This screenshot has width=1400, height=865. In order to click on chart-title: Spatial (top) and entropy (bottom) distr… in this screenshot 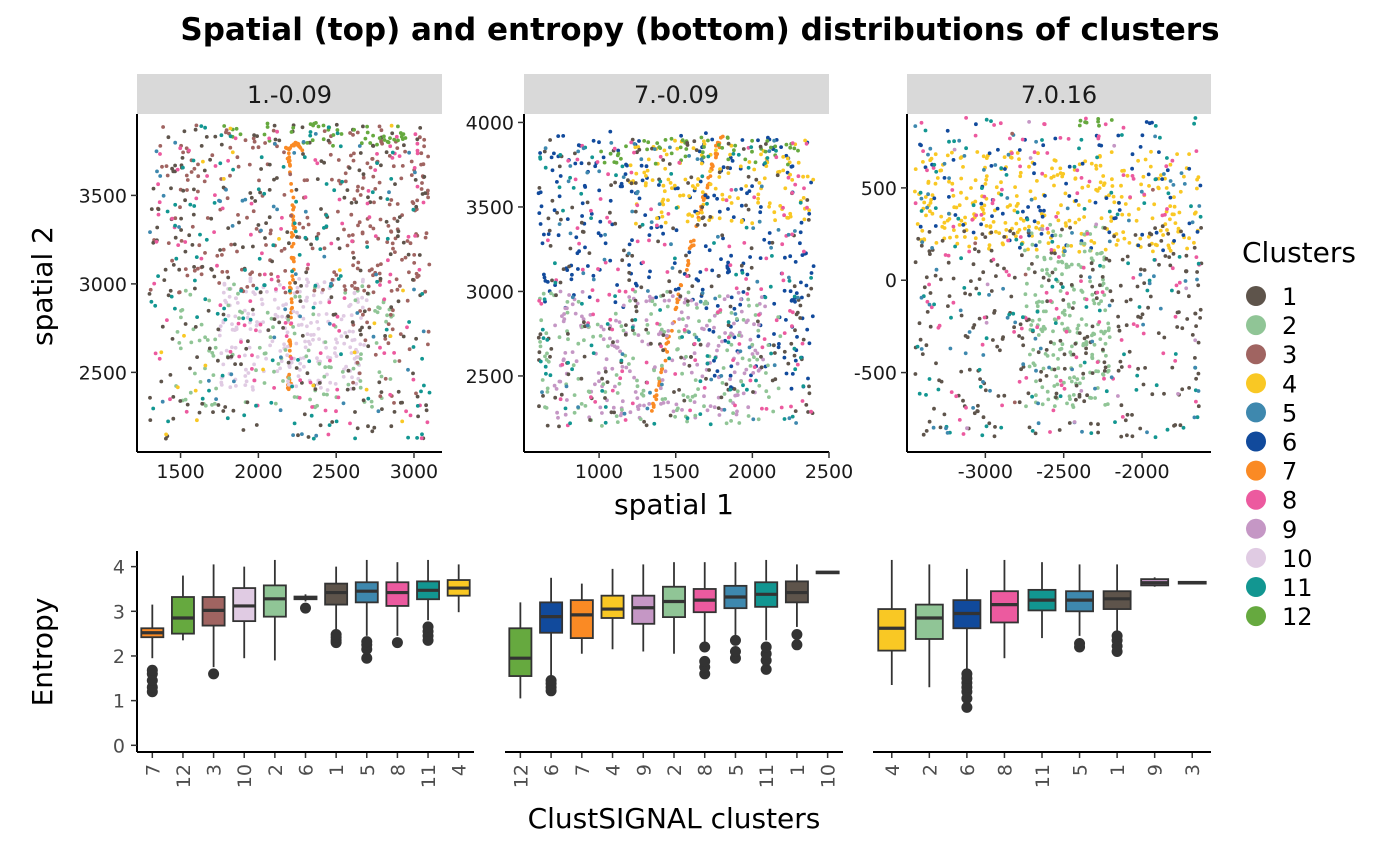, I will do `click(699, 30)`.